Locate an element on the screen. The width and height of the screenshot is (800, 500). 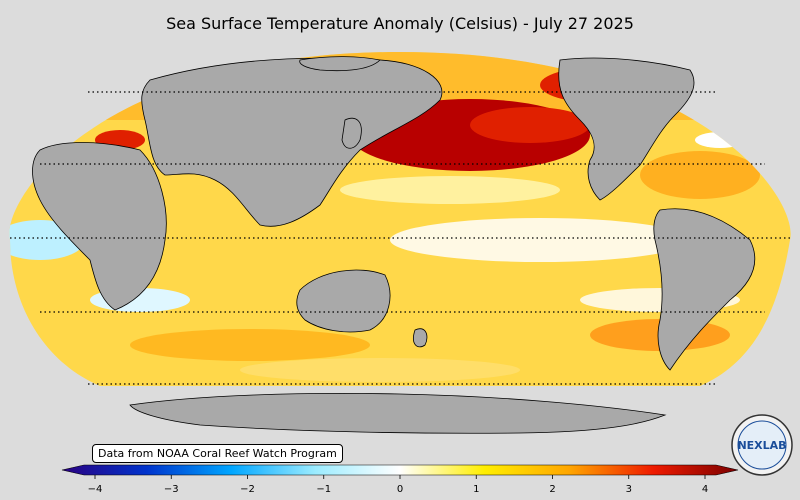
japan-landmass is located at coordinates (351, 133).